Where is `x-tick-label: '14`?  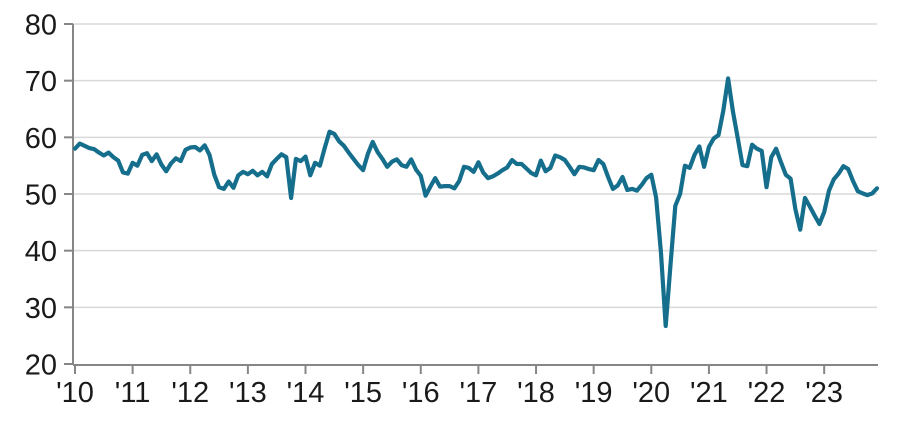 x-tick-label: '14 is located at coordinates (306, 393).